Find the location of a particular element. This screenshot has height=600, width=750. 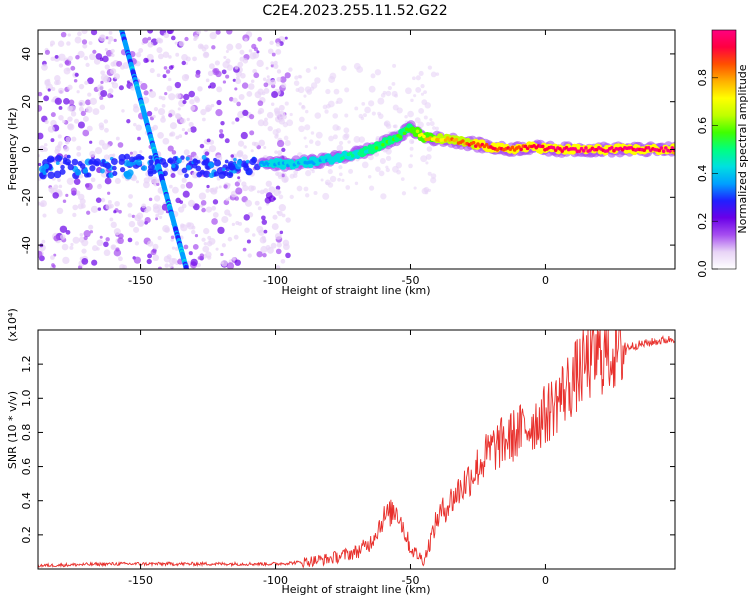

colorbar-label: Normalized spectral amplitude is located at coordinates (742, 148).